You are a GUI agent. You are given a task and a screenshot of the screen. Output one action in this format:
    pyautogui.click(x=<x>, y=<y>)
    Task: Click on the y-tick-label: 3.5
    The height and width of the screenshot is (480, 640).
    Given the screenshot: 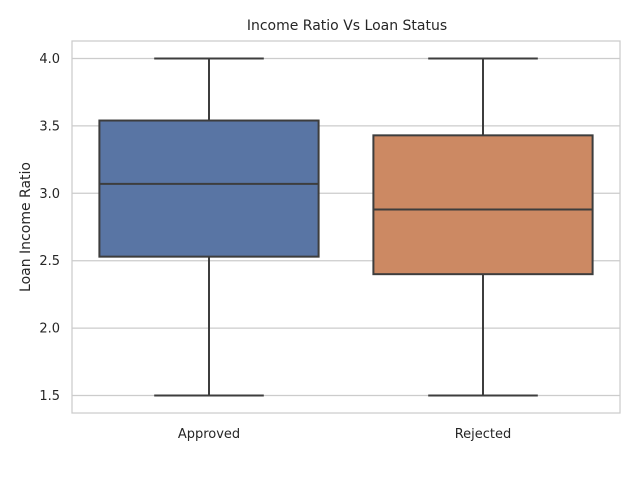 What is the action you would take?
    pyautogui.click(x=49, y=126)
    